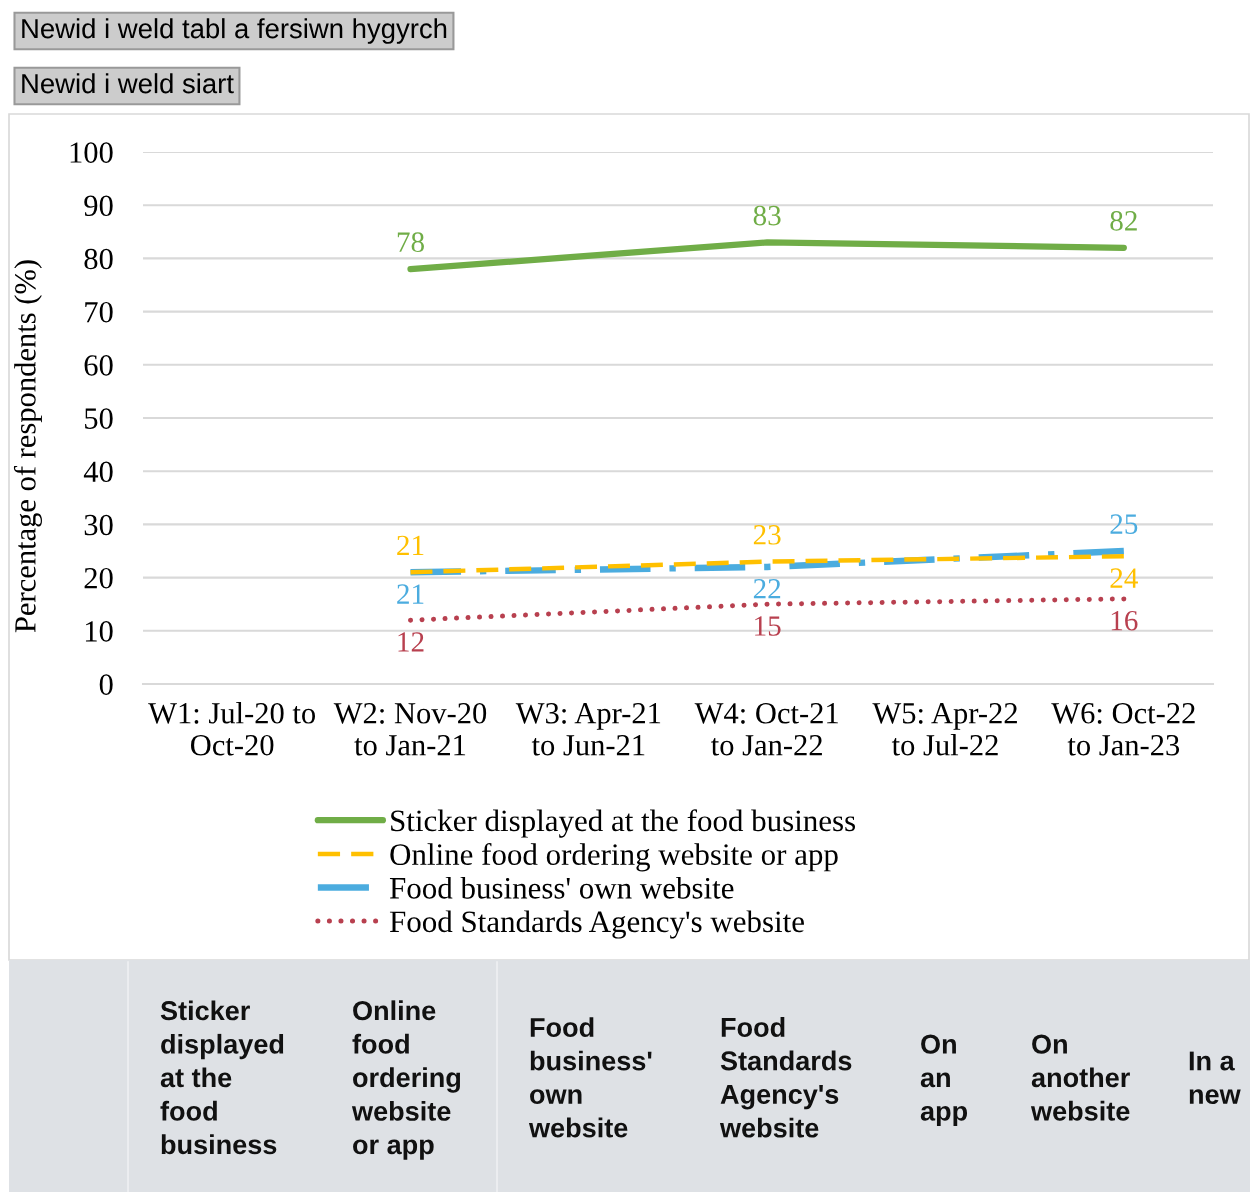 The image size is (1250, 1192). Describe the element at coordinates (1124, 620) in the screenshot. I see `data-label: 16` at that location.